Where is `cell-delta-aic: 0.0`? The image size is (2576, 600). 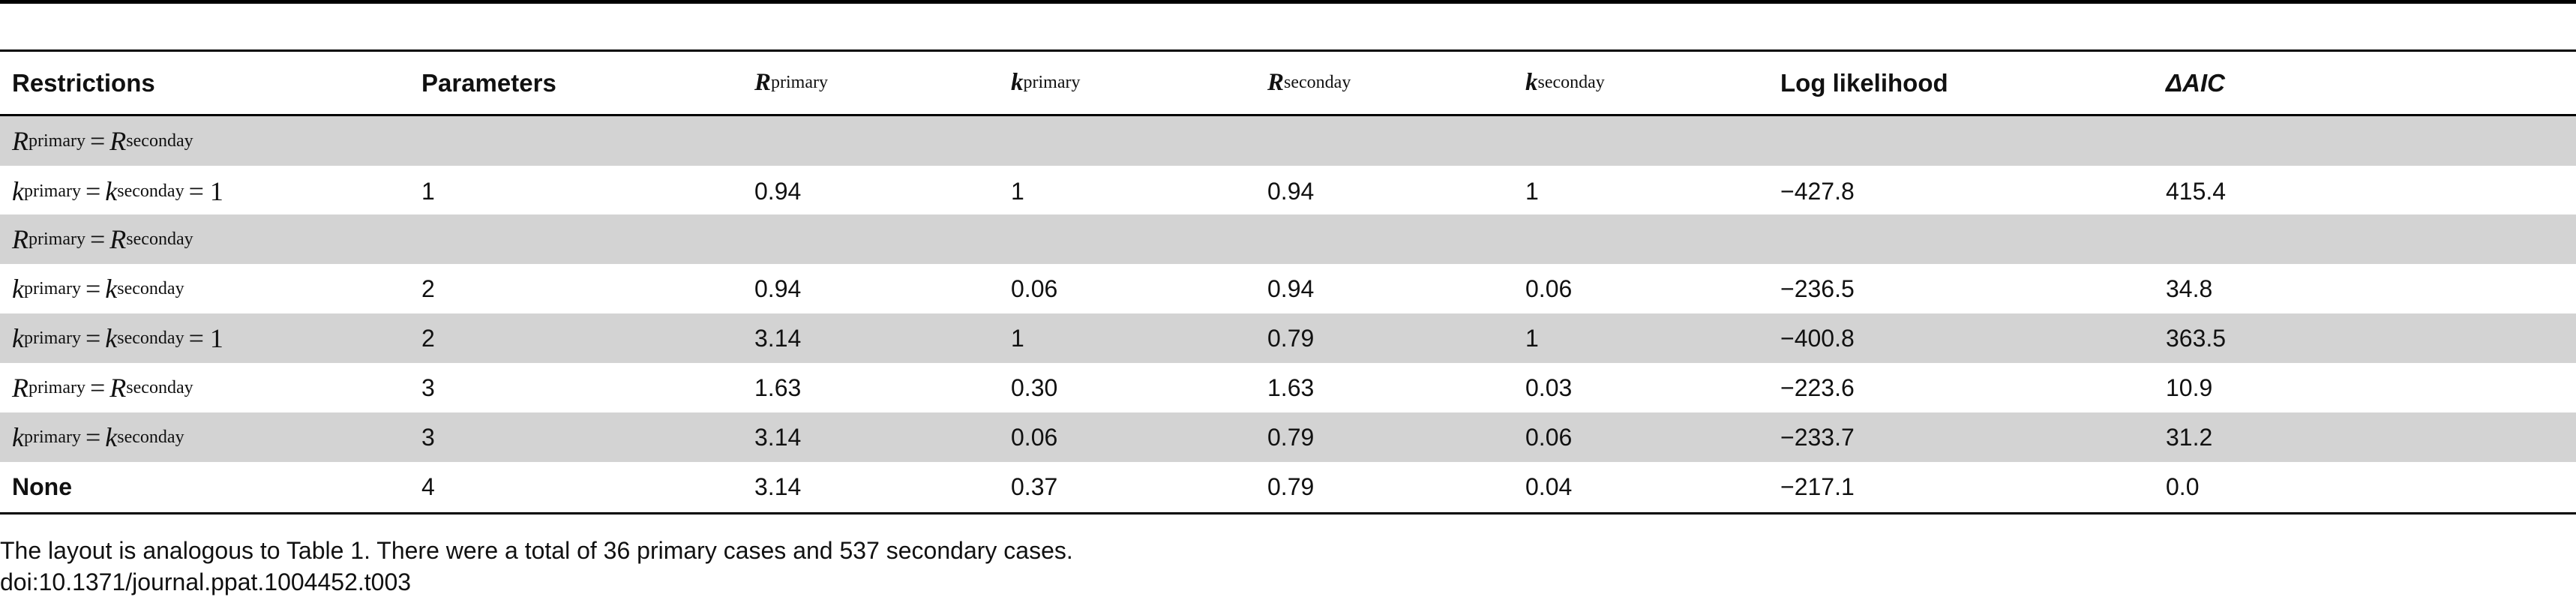
cell-delta-aic: 0.0 is located at coordinates (2183, 486).